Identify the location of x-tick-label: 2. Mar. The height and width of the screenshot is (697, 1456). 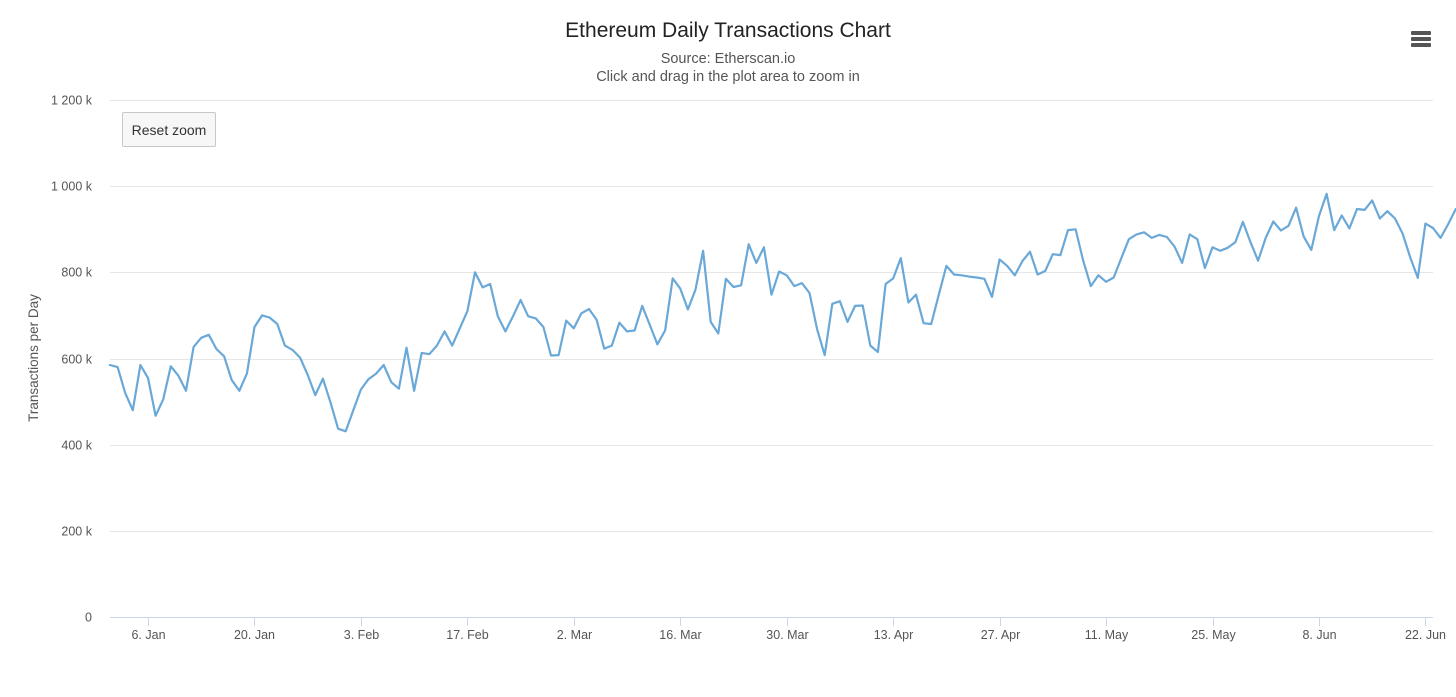
(574, 635).